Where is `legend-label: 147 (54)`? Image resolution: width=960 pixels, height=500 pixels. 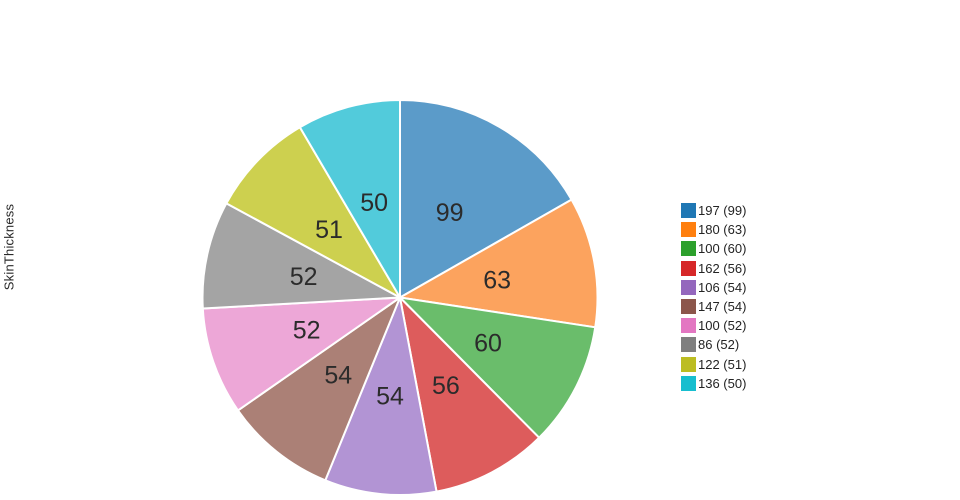
legend-label: 147 (54) is located at coordinates (722, 307).